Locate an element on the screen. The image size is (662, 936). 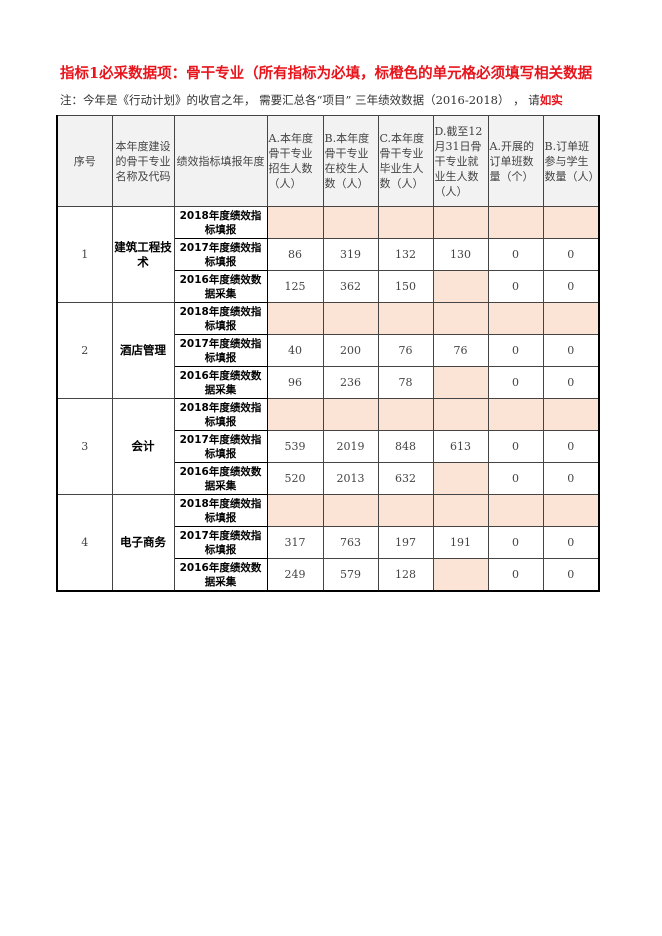
table-row: 2016年度绩效数据采集 249 579 128 0 0 is located at coordinates (328, 575).